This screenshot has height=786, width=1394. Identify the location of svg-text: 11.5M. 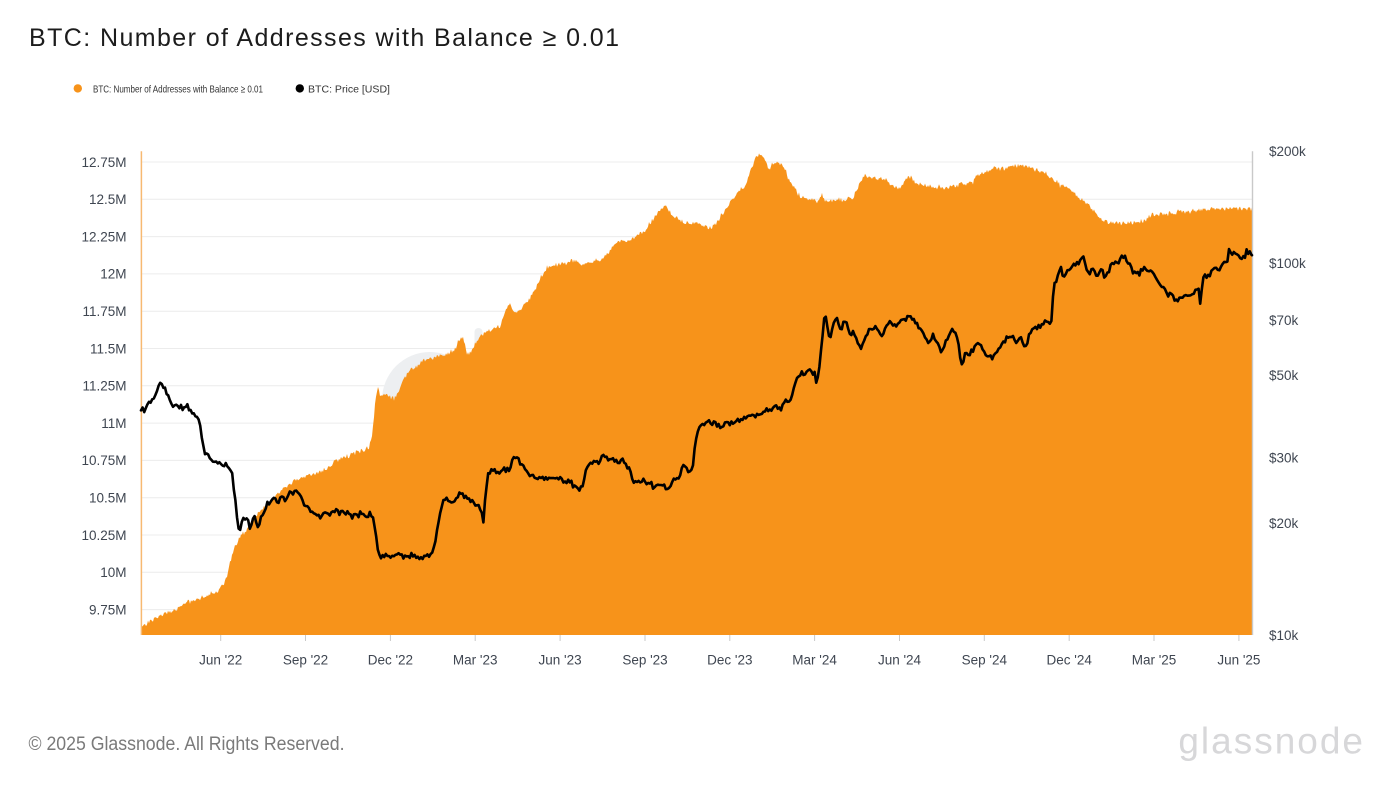
(108, 348).